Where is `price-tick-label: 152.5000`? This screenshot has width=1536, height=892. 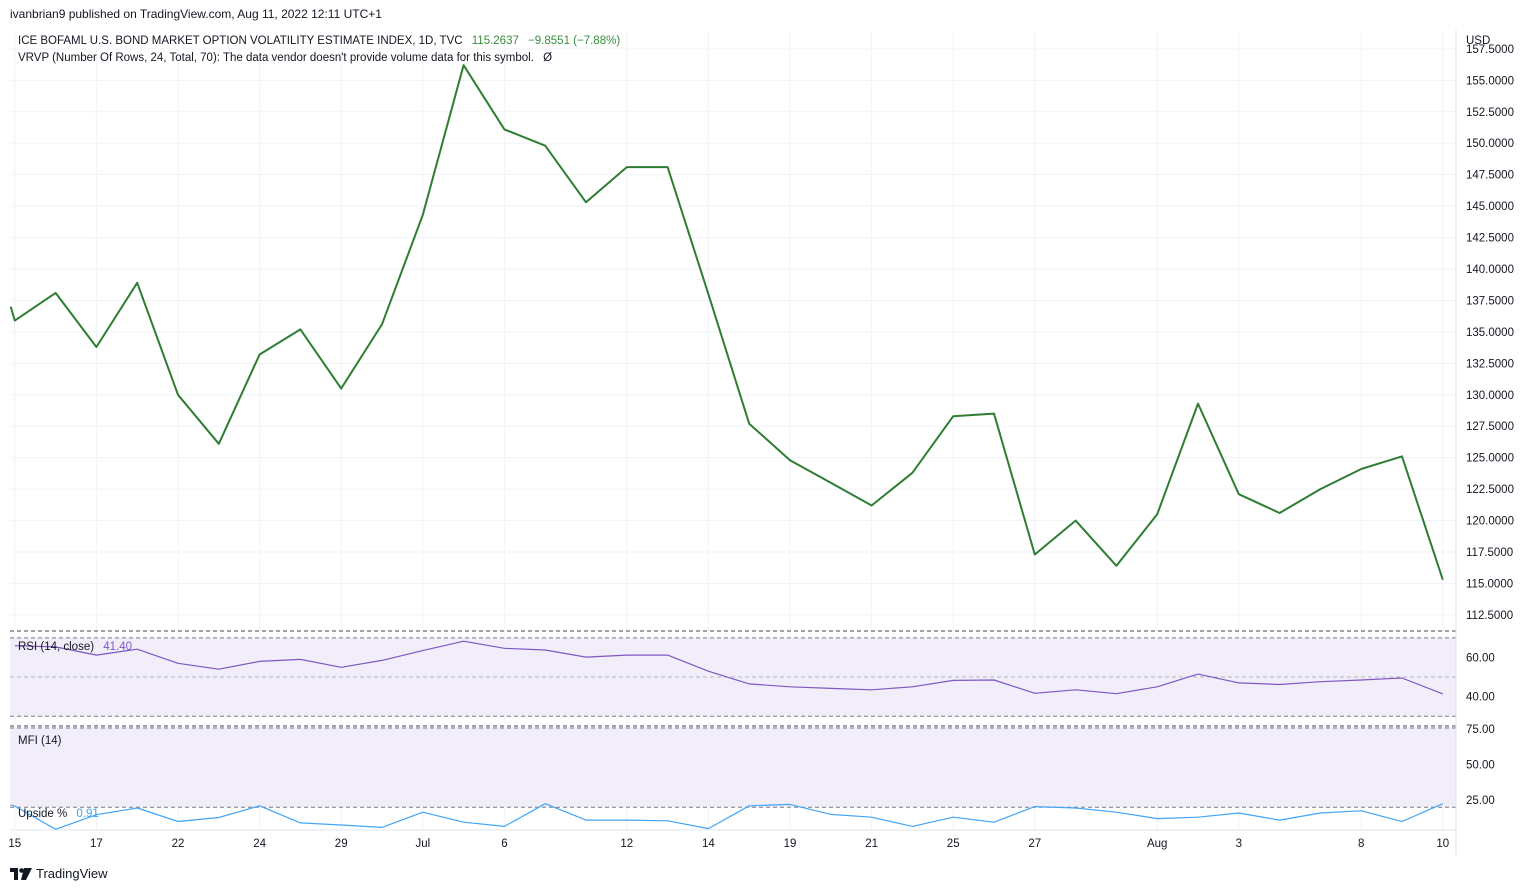
price-tick-label: 152.5000 is located at coordinates (1490, 113).